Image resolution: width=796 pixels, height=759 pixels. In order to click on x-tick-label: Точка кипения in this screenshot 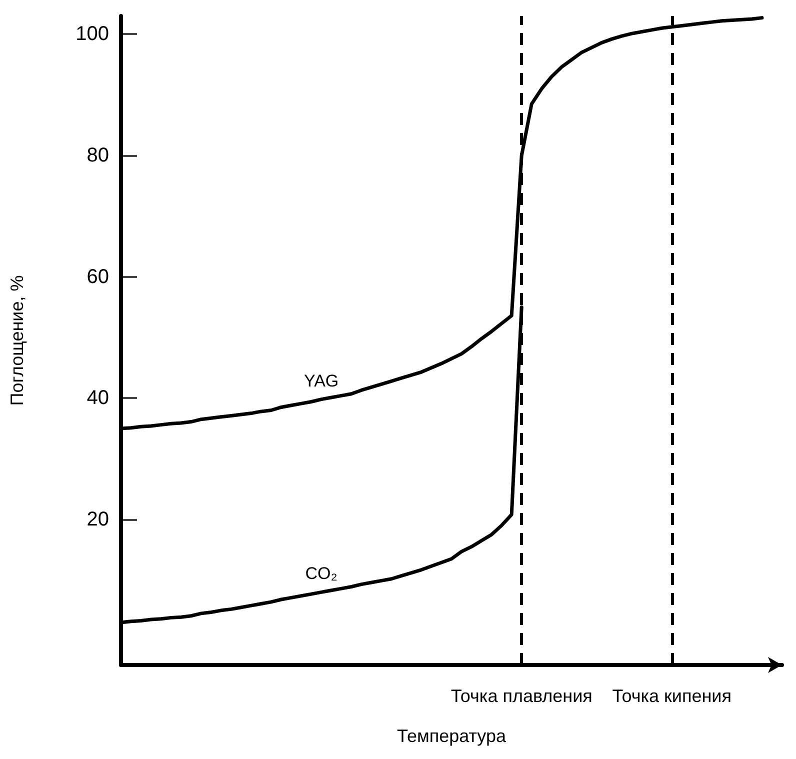, I will do `click(672, 696)`.